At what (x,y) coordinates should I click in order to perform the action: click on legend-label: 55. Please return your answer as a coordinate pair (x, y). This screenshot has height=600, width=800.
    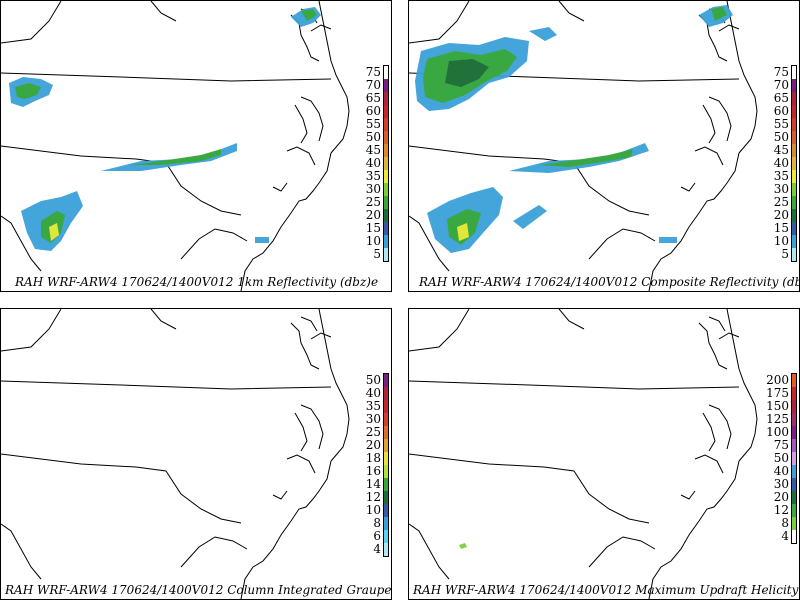
    Looking at the image, I should click on (781, 124).